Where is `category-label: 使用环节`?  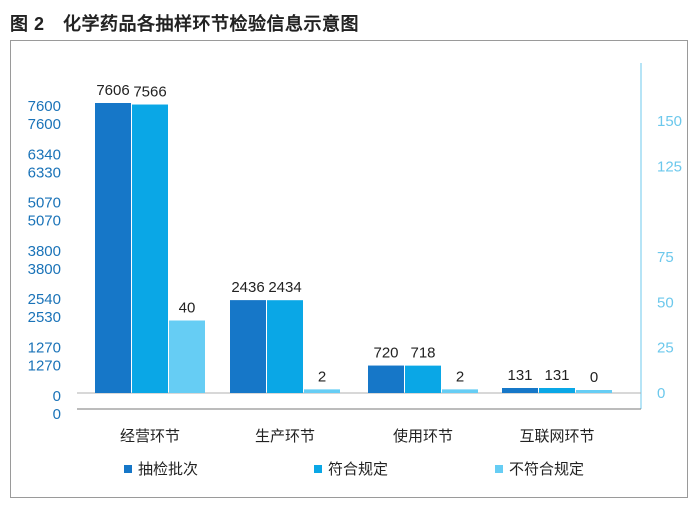
category-label: 使用环节 is located at coordinates (423, 436).